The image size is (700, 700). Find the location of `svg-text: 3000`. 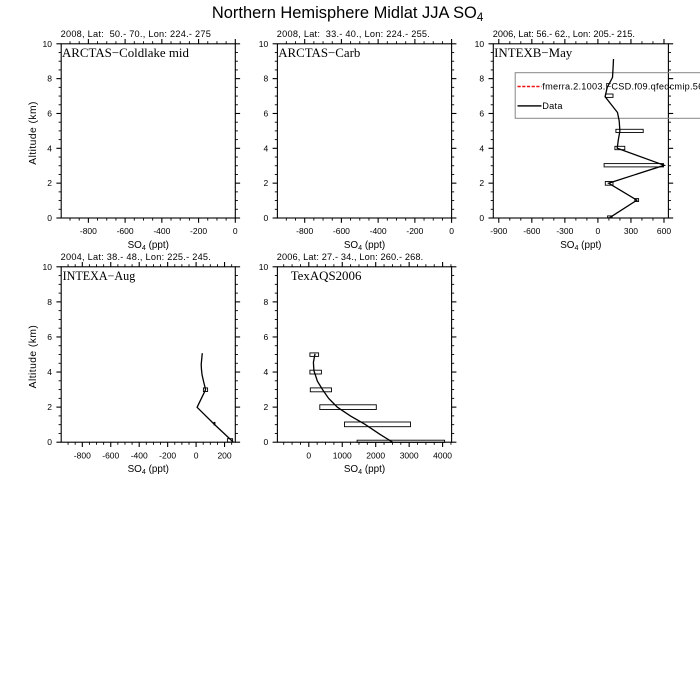

svg-text: 3000 is located at coordinates (409, 455).